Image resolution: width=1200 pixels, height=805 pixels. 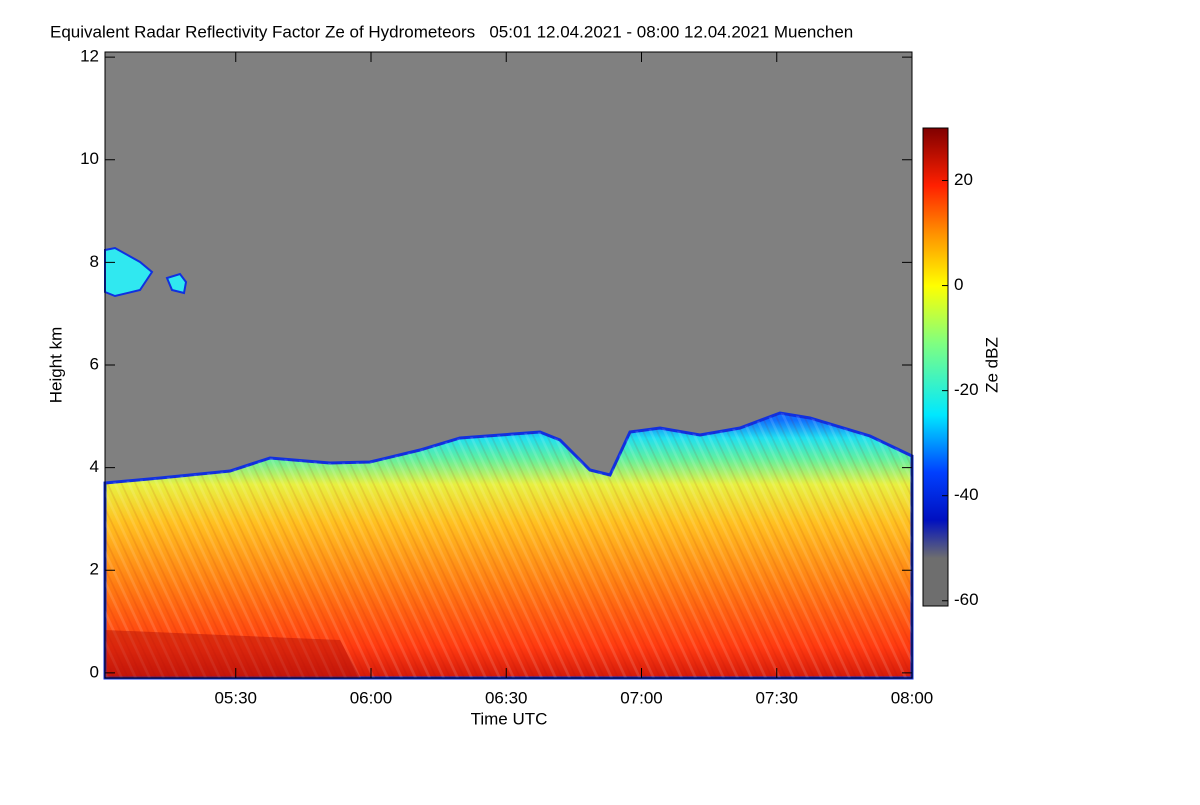 I want to click on y-tick-label: 12, so click(x=89, y=56).